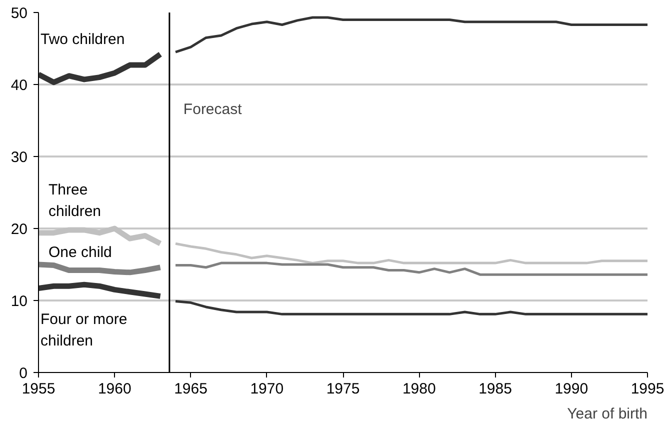 The image size is (669, 429). Describe the element at coordinates (84, 330) in the screenshot. I see `series-label: Four or more children` at that location.